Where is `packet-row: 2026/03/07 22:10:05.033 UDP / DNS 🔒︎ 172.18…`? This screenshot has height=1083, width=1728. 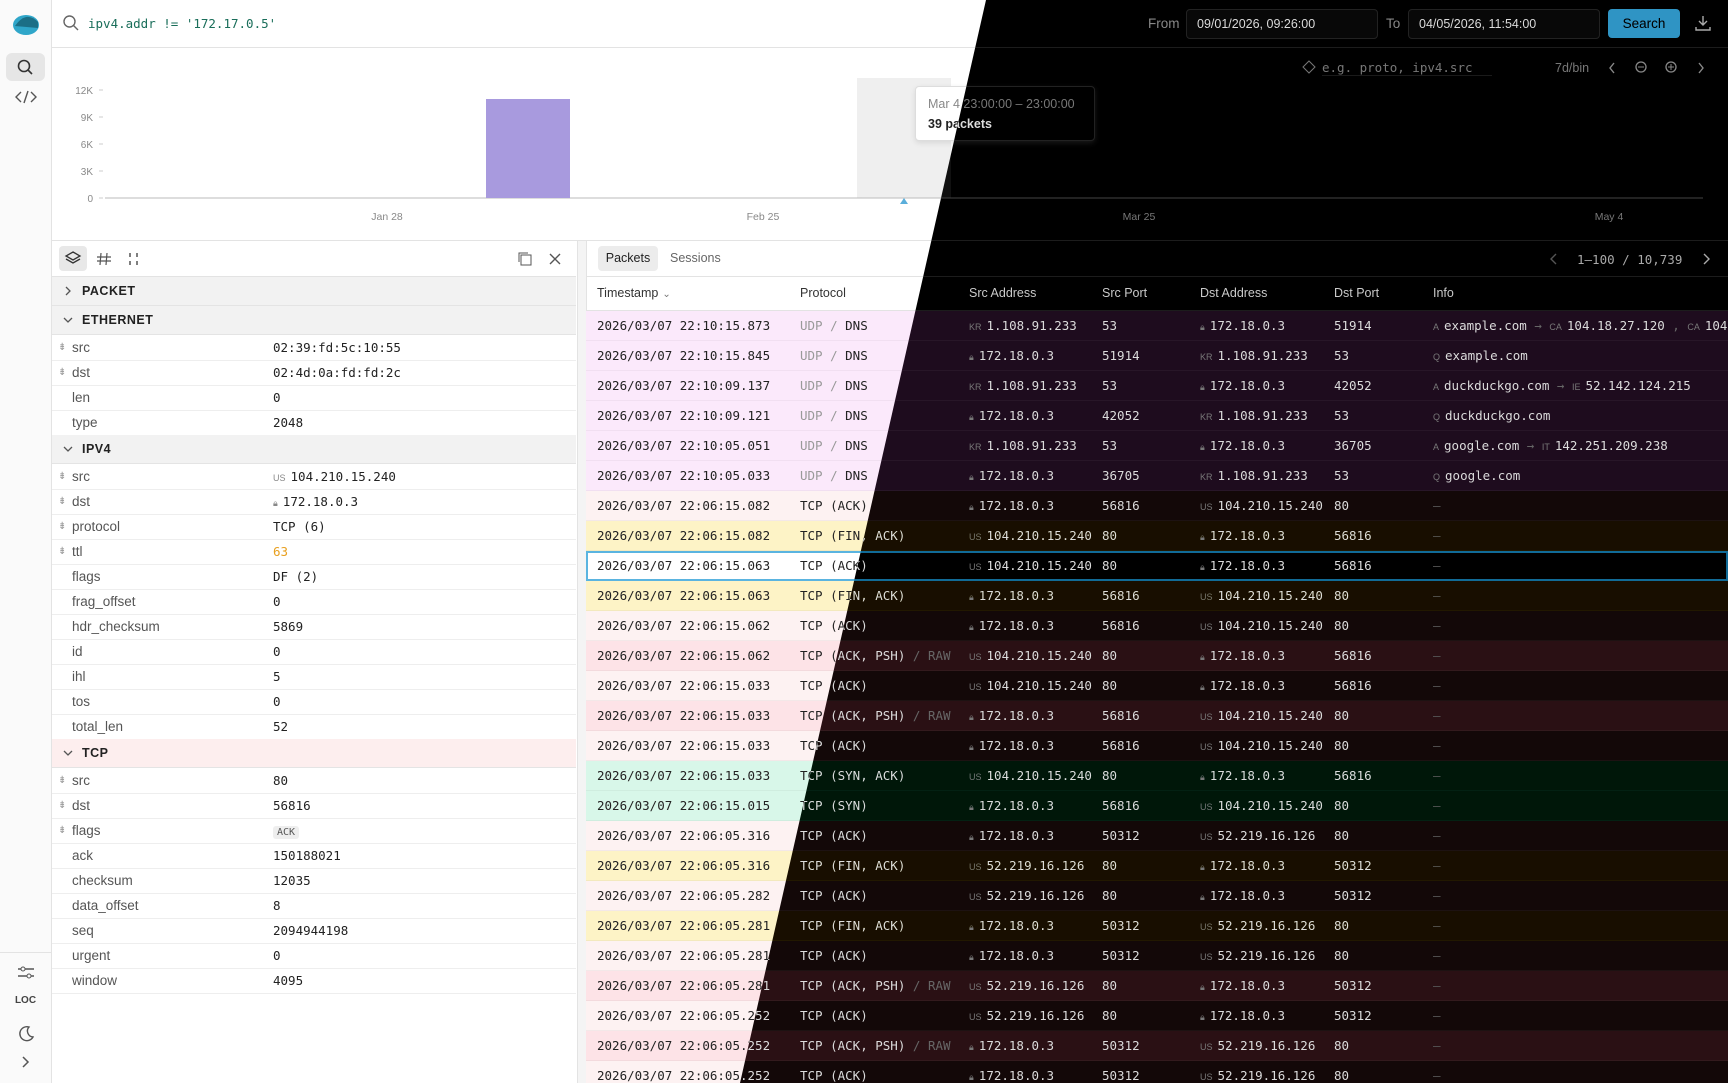 packet-row: 2026/03/07 22:10:05.033 UDP / DNS 🔒︎ 172.18… is located at coordinates (1157, 476).